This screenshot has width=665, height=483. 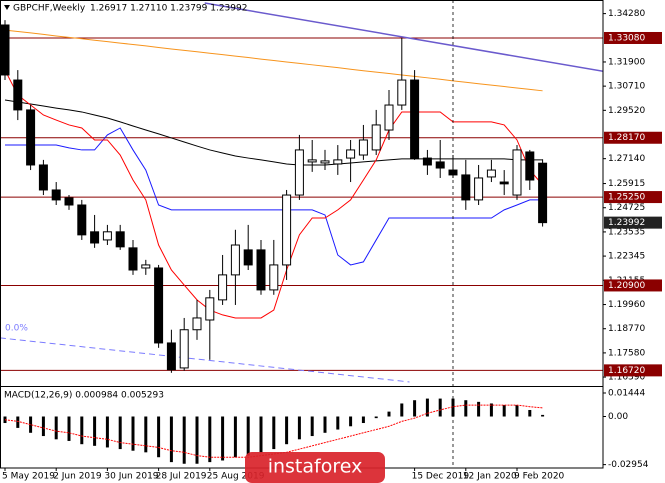 What do you see at coordinates (539, 477) in the screenshot?
I see `x-tick-label: 9 Feb 2020` at bounding box center [539, 477].